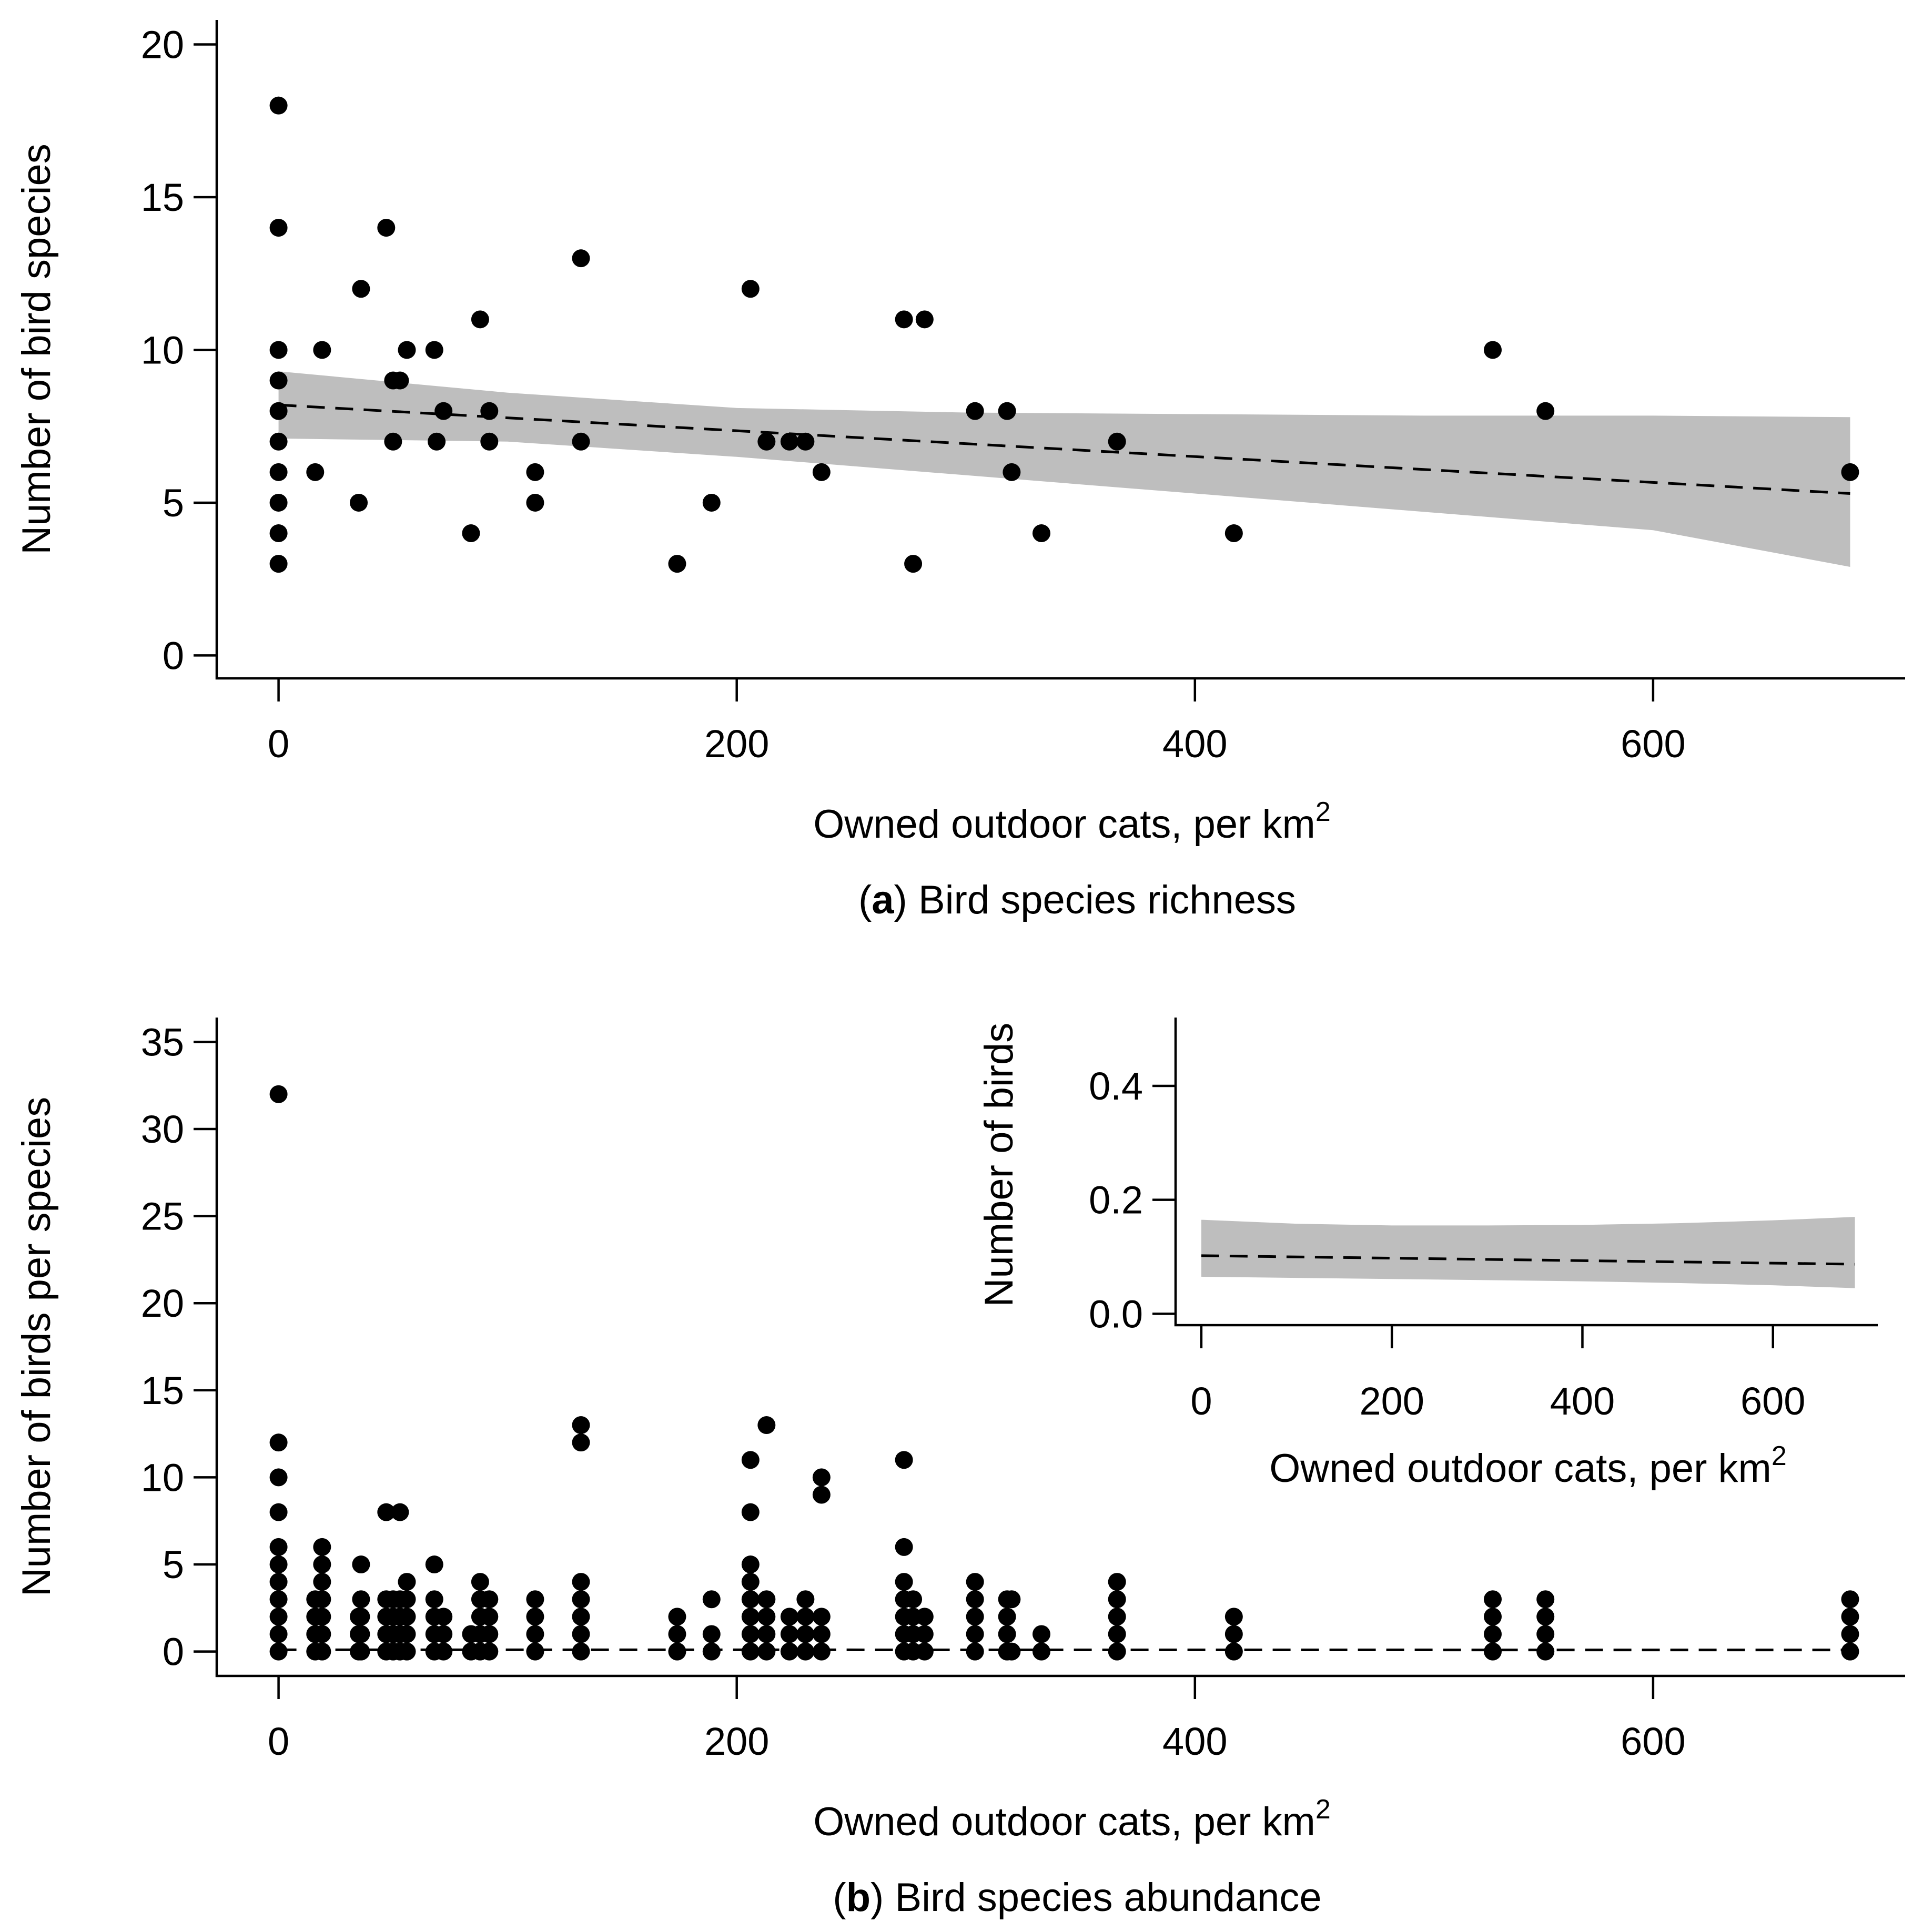 This screenshot has height=1932, width=1923. What do you see at coordinates (1064, 449) in the screenshot?
I see `richness-fit-line` at bounding box center [1064, 449].